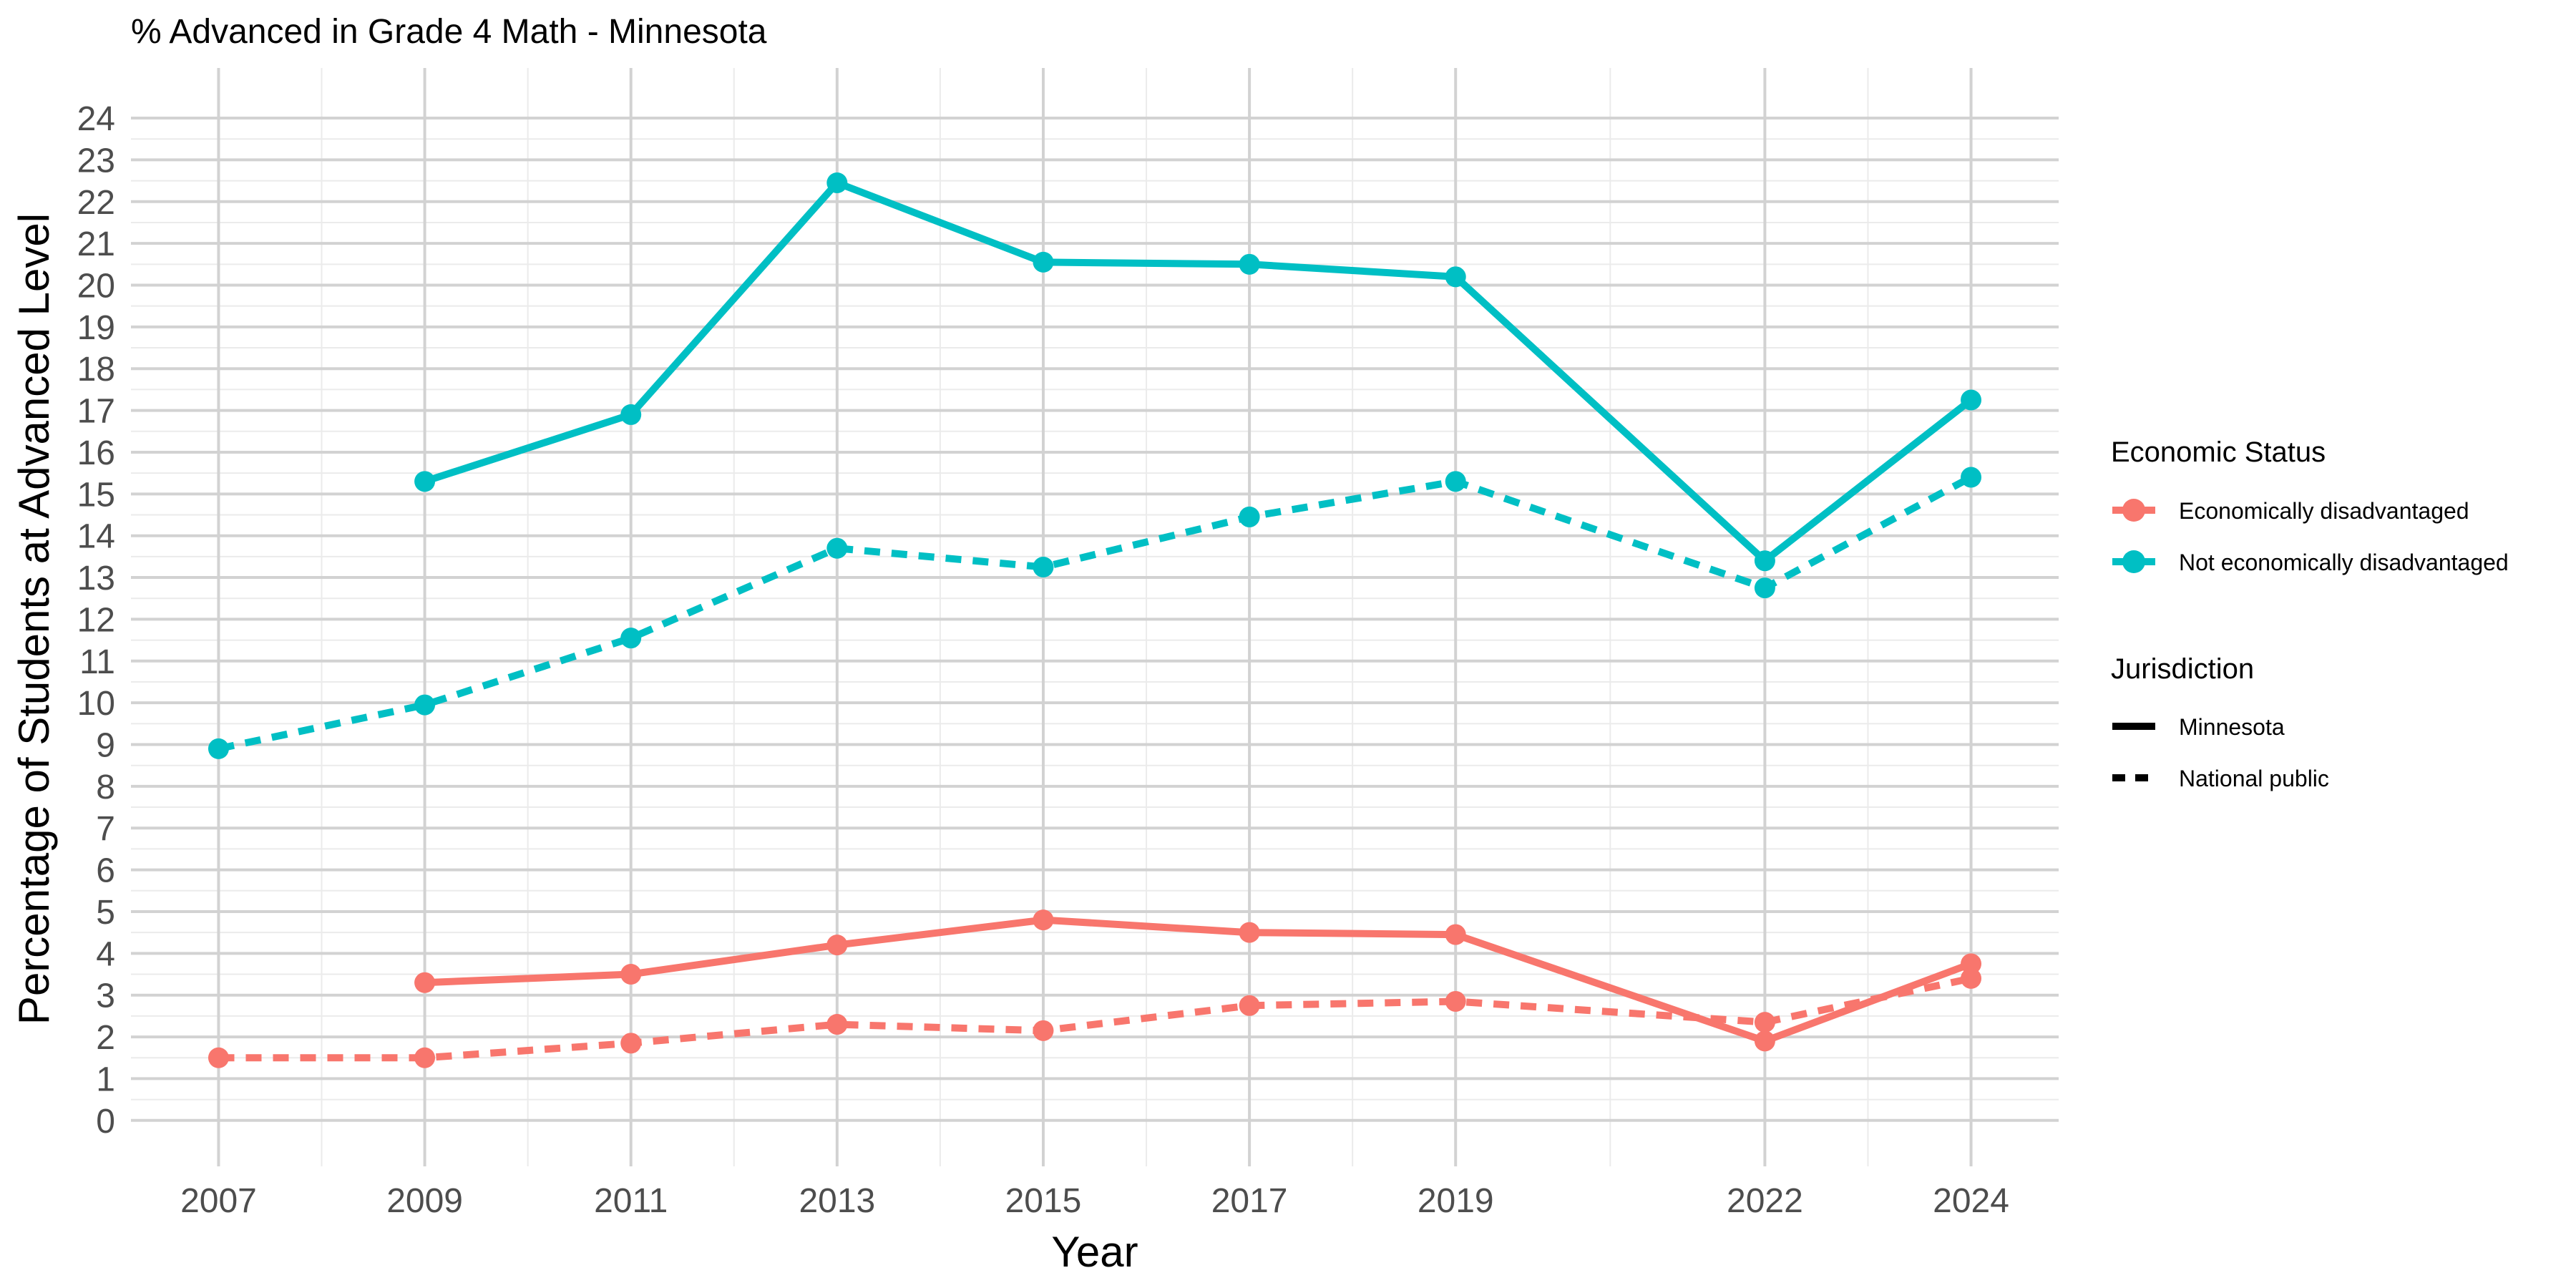 This screenshot has height=1288, width=2576. I want to click on x-tick-label: 2022, so click(1765, 1201).